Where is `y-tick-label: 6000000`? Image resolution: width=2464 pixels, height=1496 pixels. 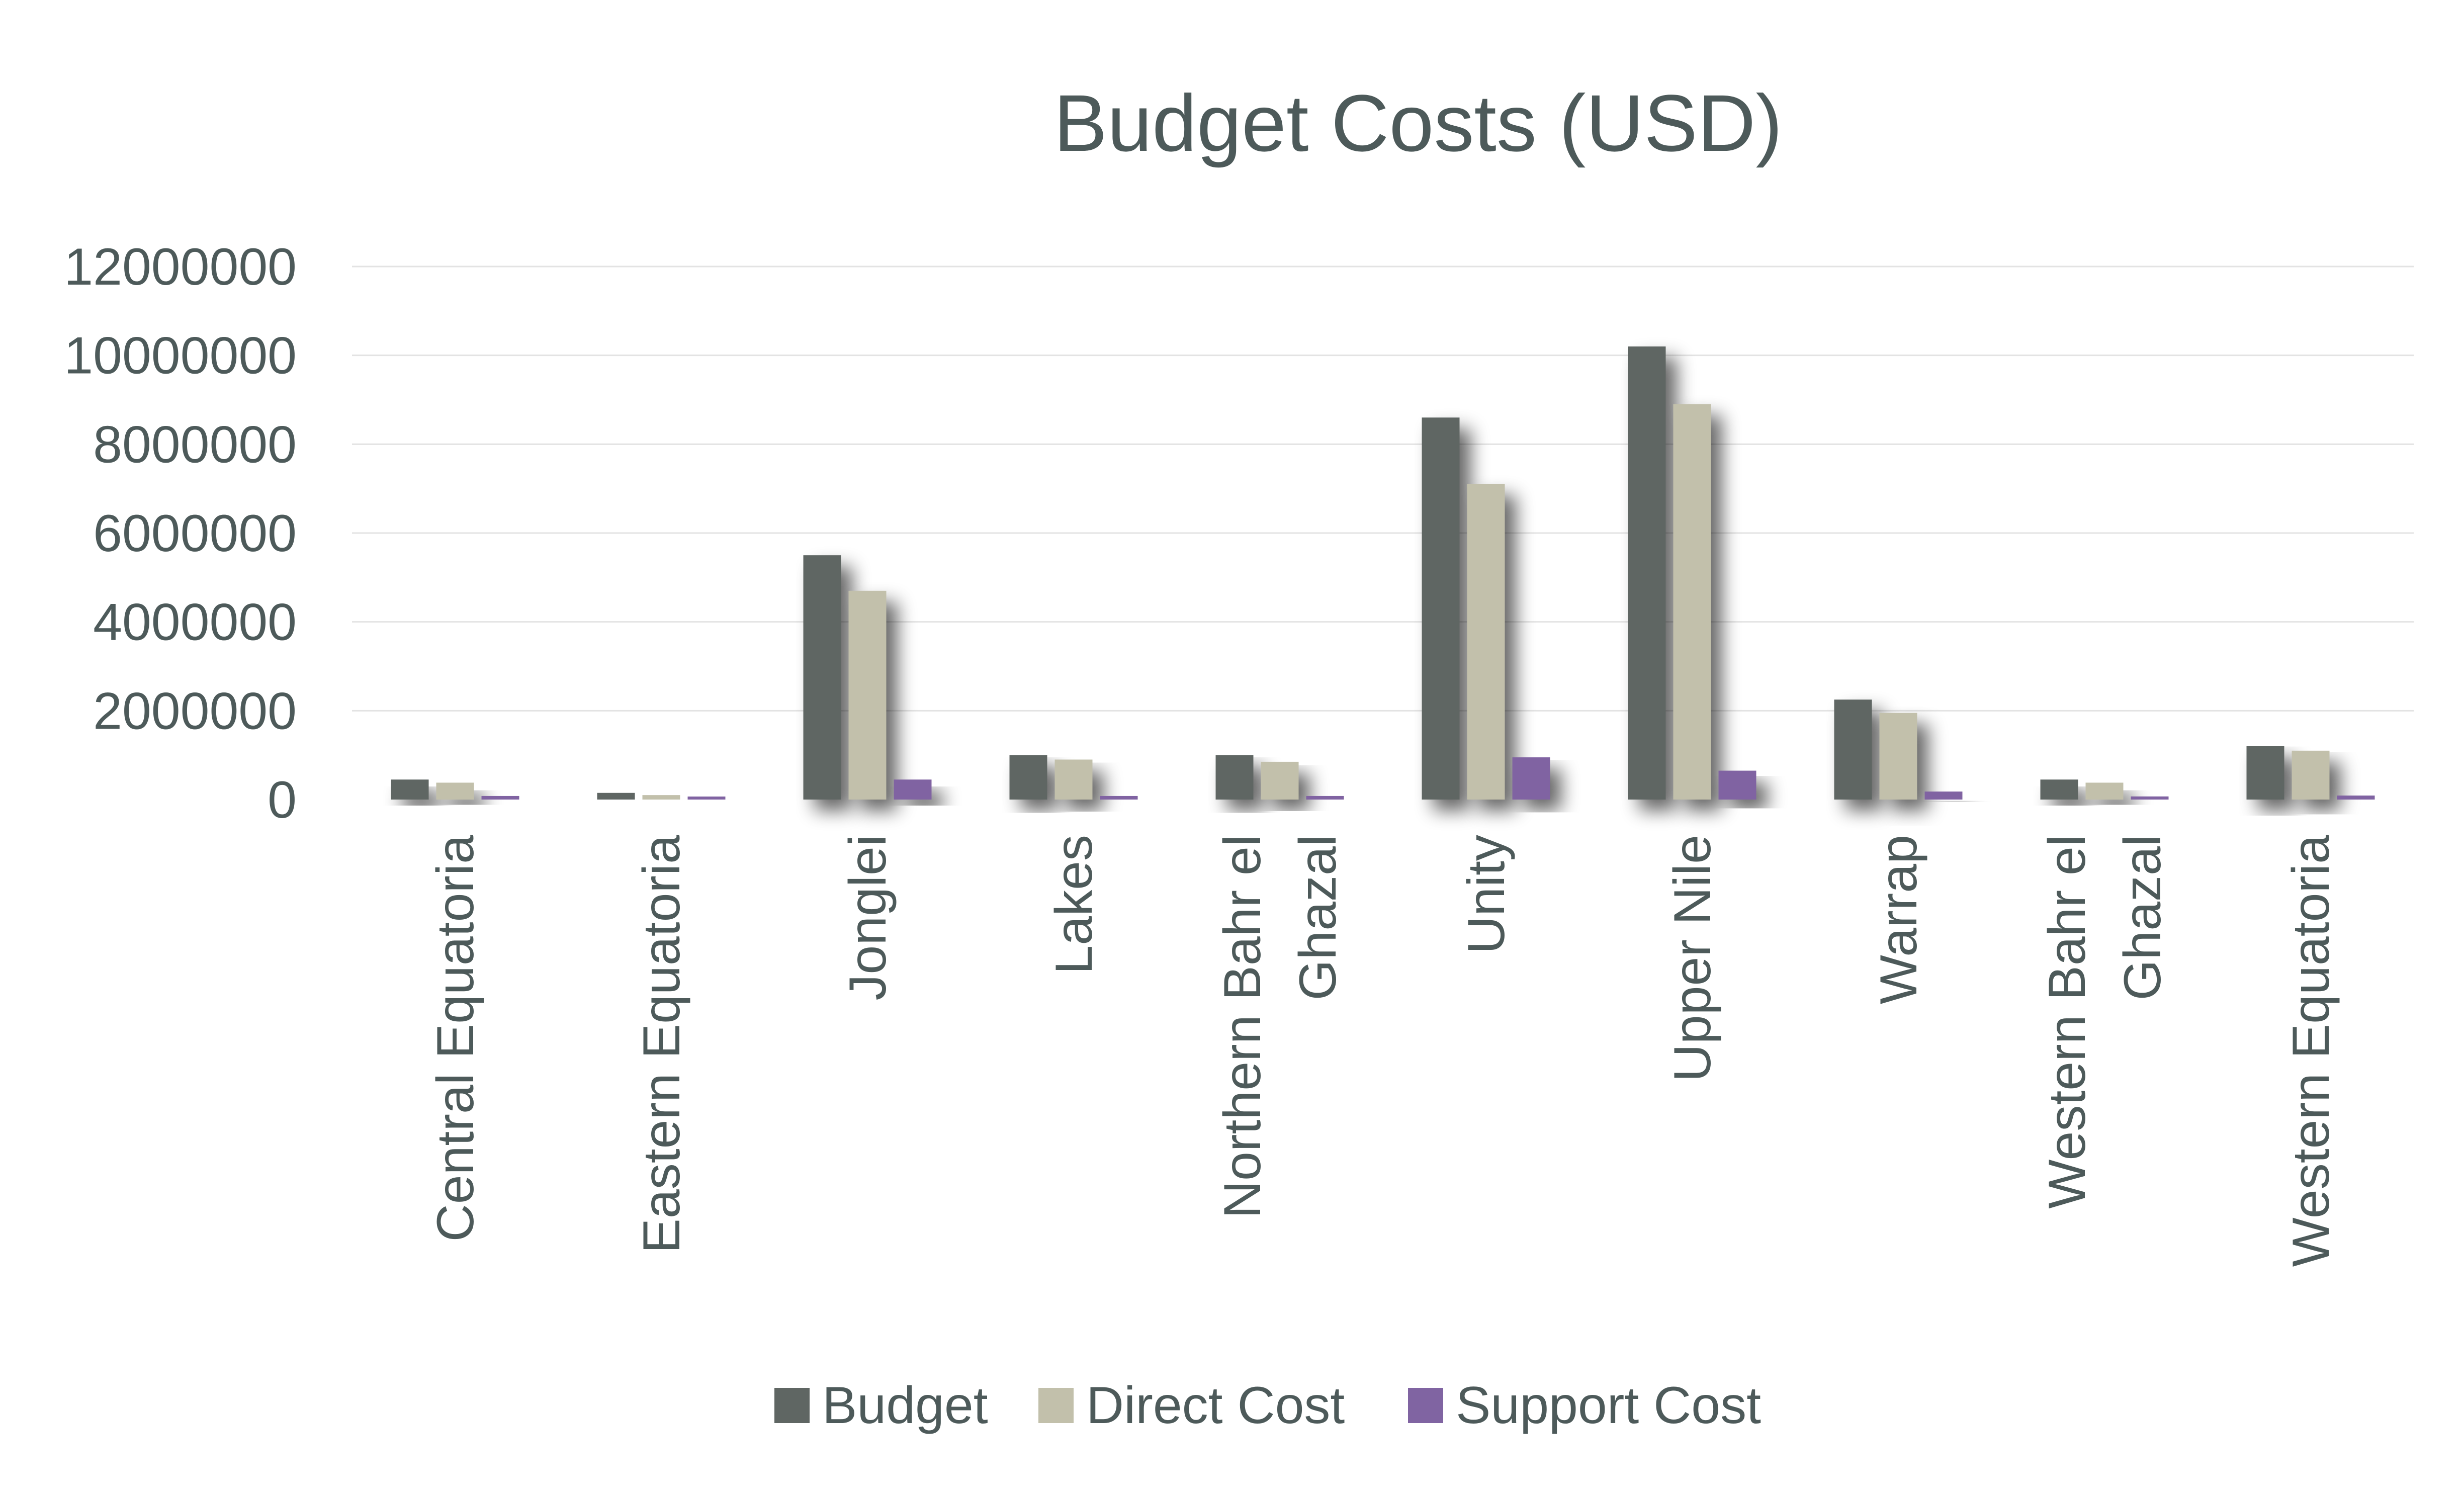
y-tick-label: 6000000 is located at coordinates (195, 533).